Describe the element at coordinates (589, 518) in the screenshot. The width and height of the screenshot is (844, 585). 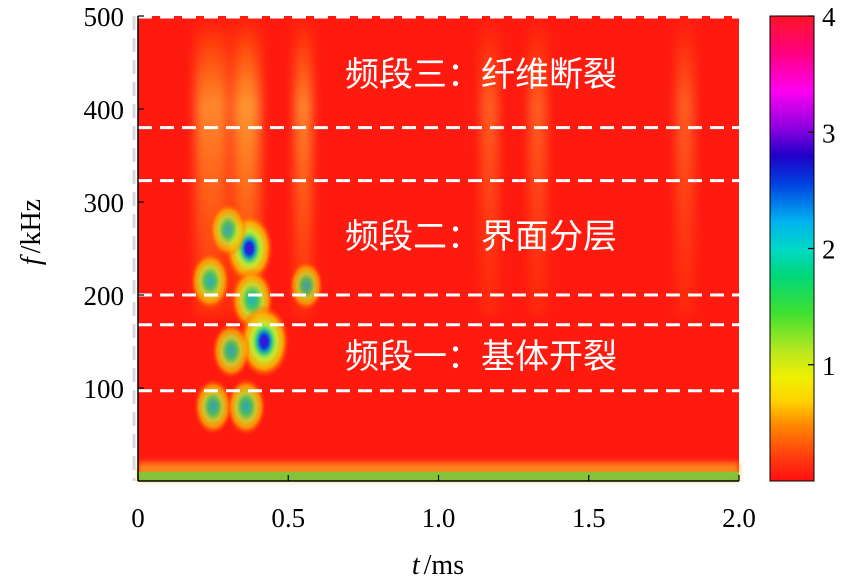
I see `x-tick-label: 1.5` at that location.